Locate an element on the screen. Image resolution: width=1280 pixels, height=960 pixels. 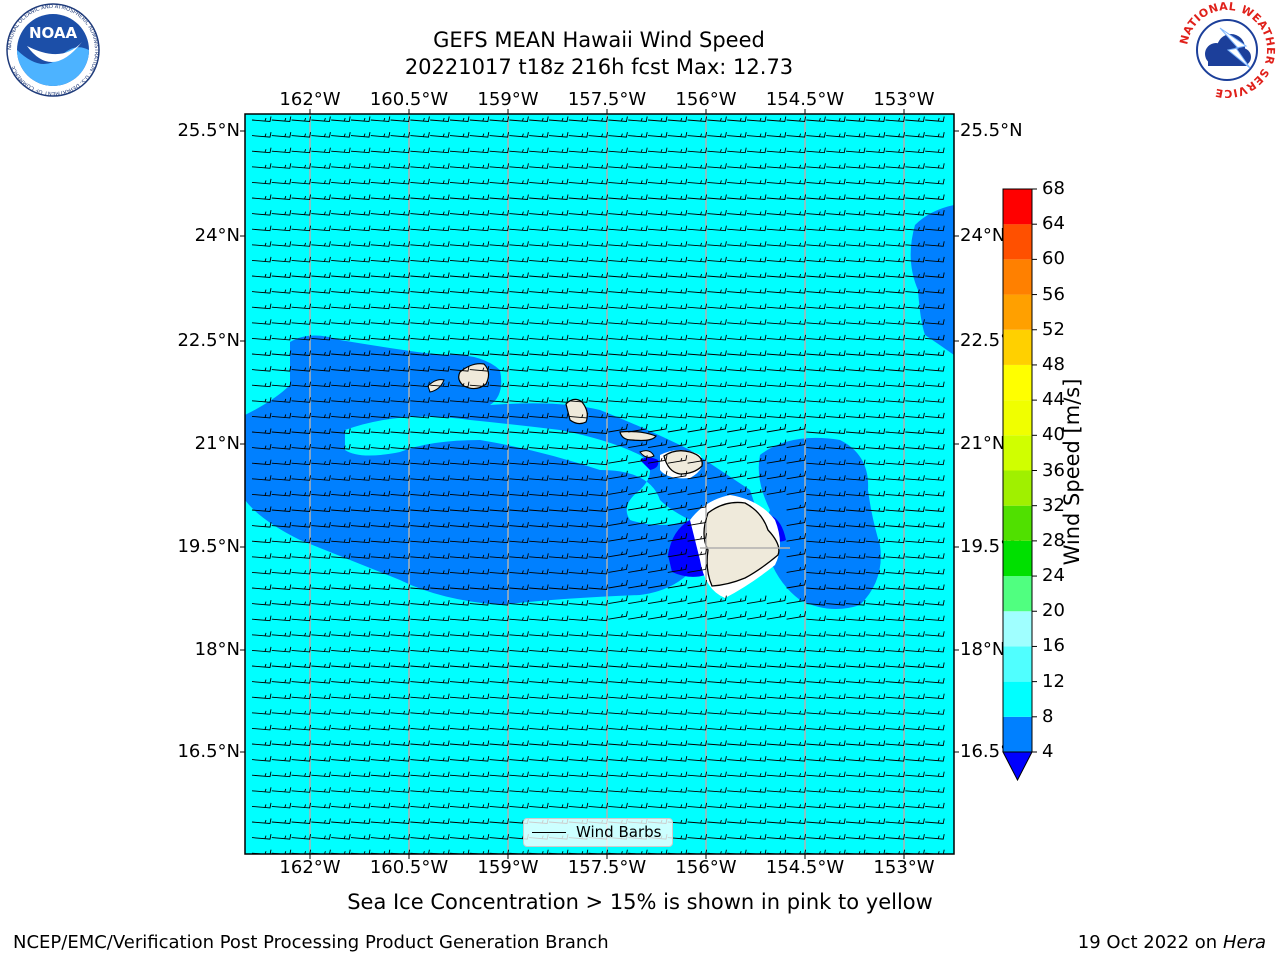
colorbar-tick-label: 52 is located at coordinates (1053, 329).